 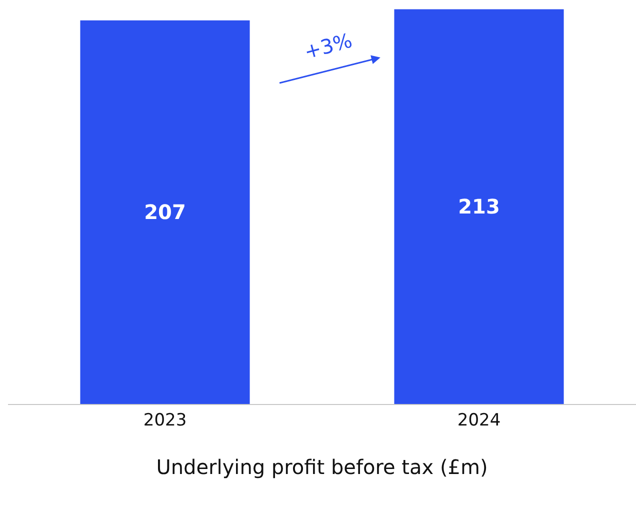 I want to click on data-label: 213, so click(x=479, y=206).